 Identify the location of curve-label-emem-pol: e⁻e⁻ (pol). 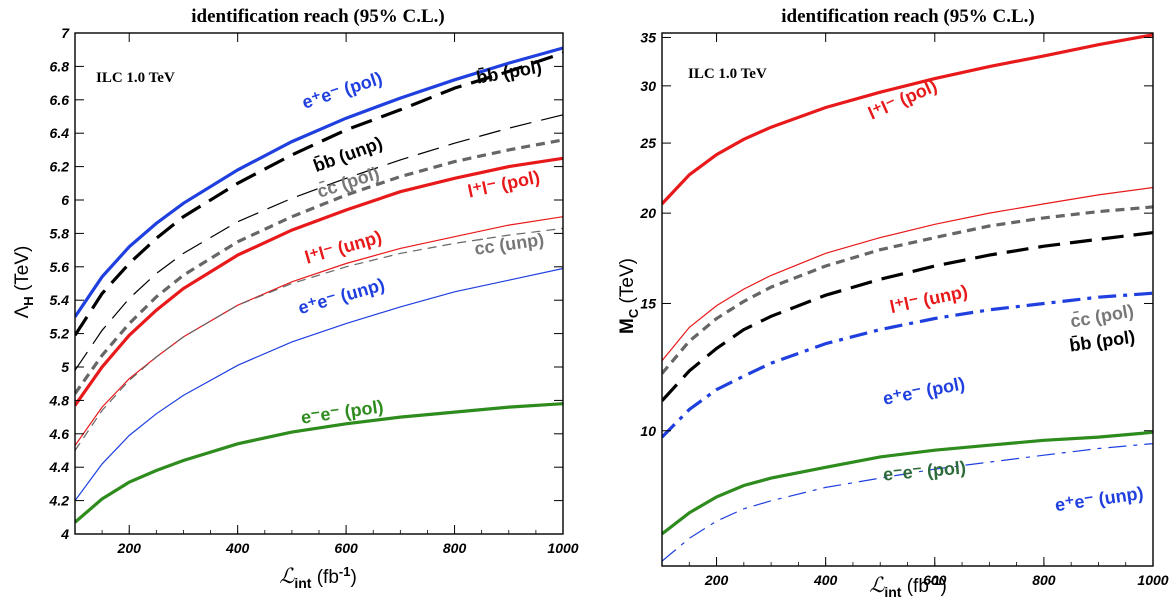
(924, 470).